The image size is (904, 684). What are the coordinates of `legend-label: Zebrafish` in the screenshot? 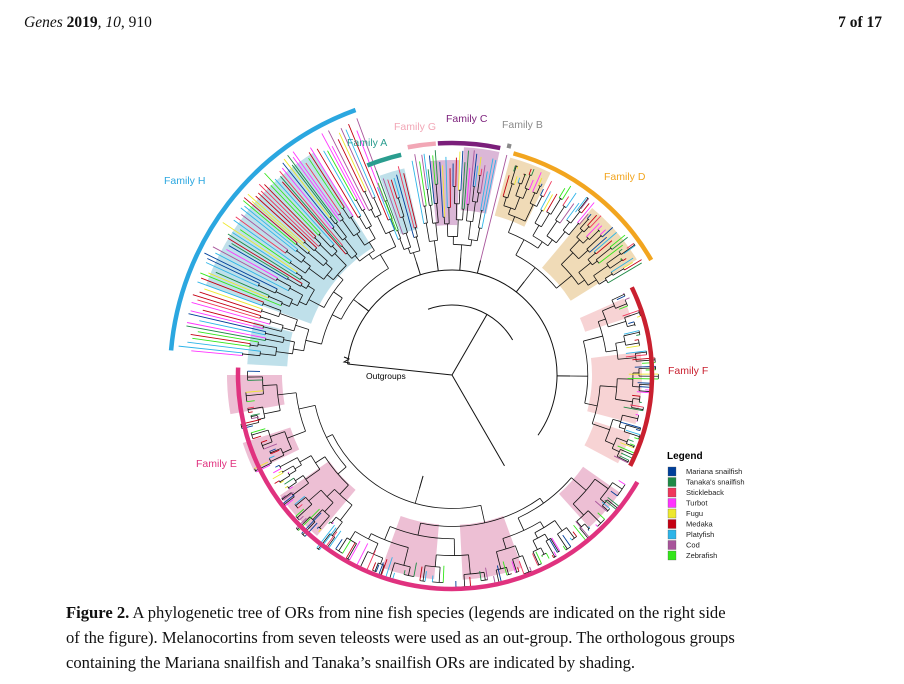 It's located at (701, 555).